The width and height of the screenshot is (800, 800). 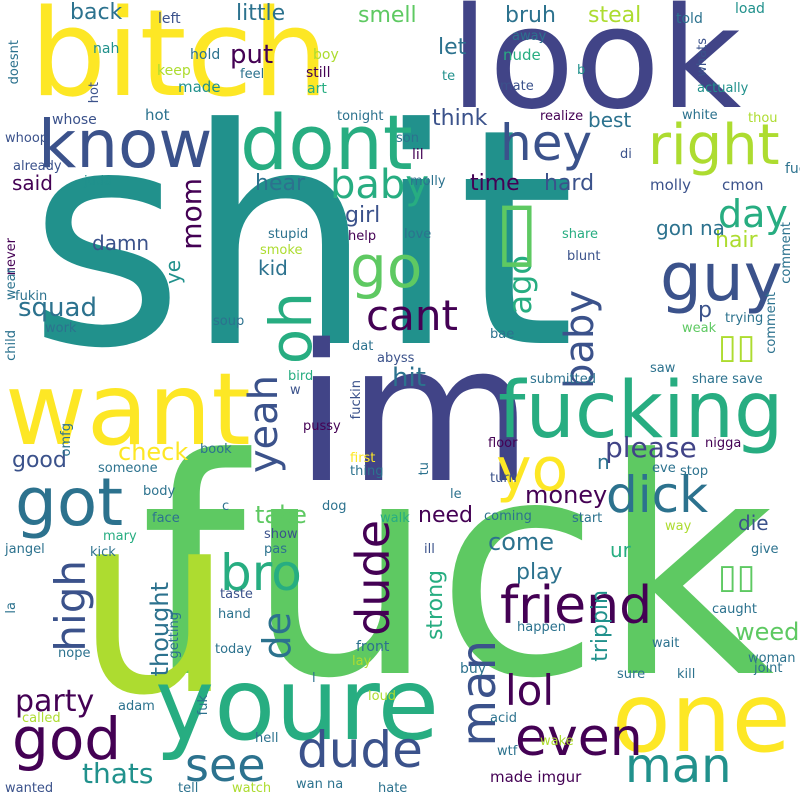 What do you see at coordinates (301, 376) in the screenshot?
I see `word-bird: bird` at bounding box center [301, 376].